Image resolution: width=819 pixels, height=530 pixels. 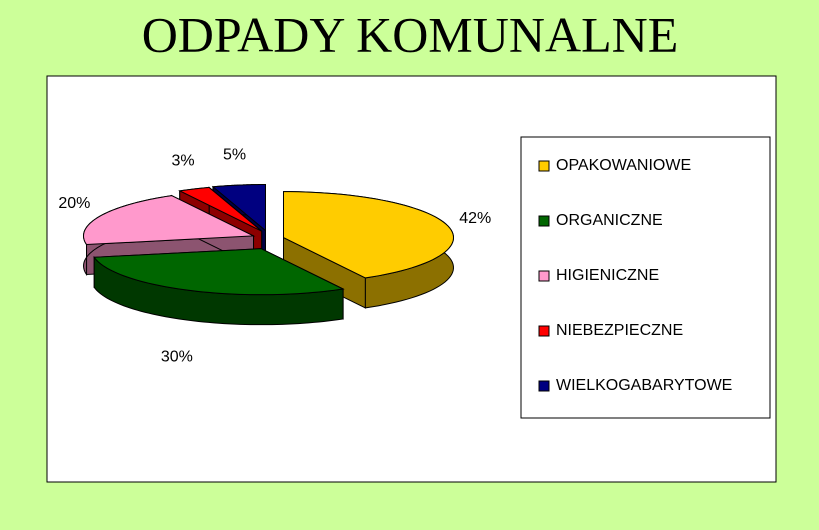 I want to click on legend-label: NIEBEZPIECZNE, so click(x=619, y=330).